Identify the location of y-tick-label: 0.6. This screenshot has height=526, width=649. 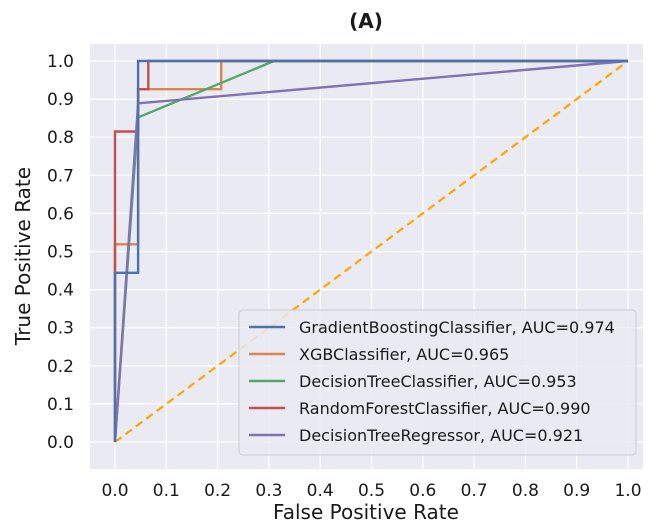
(60, 214).